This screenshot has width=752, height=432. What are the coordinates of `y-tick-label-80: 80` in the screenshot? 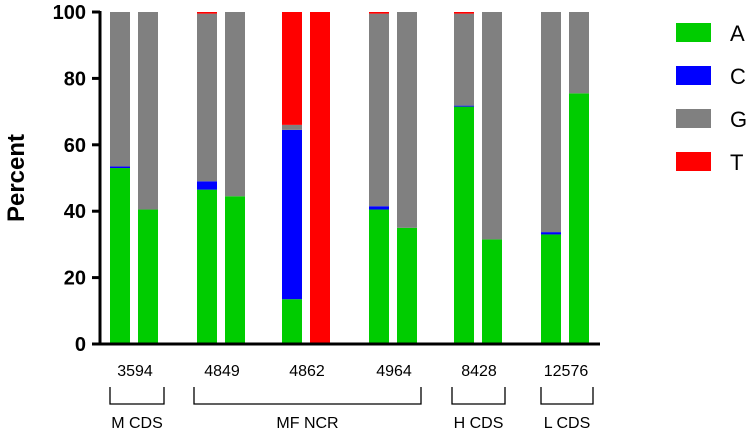 It's located at (75, 79).